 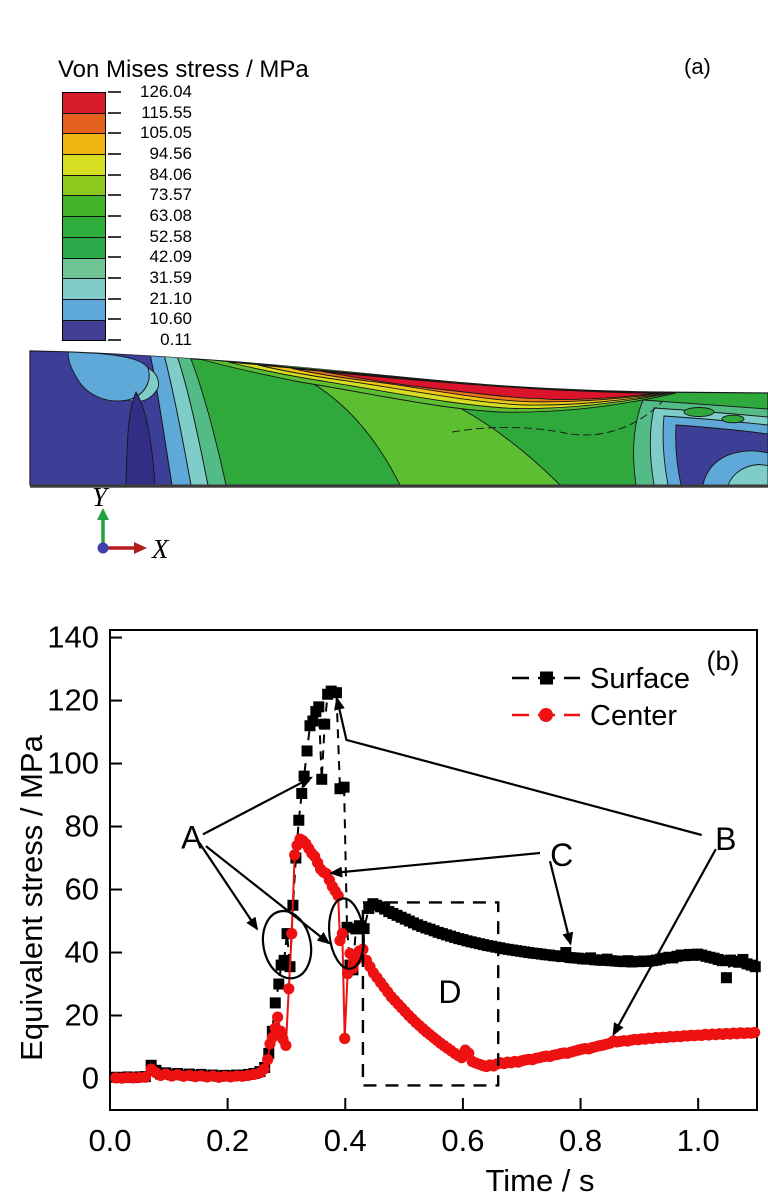 What do you see at coordinates (109, 1140) in the screenshot?
I see `x-tick-label: 0.0` at bounding box center [109, 1140].